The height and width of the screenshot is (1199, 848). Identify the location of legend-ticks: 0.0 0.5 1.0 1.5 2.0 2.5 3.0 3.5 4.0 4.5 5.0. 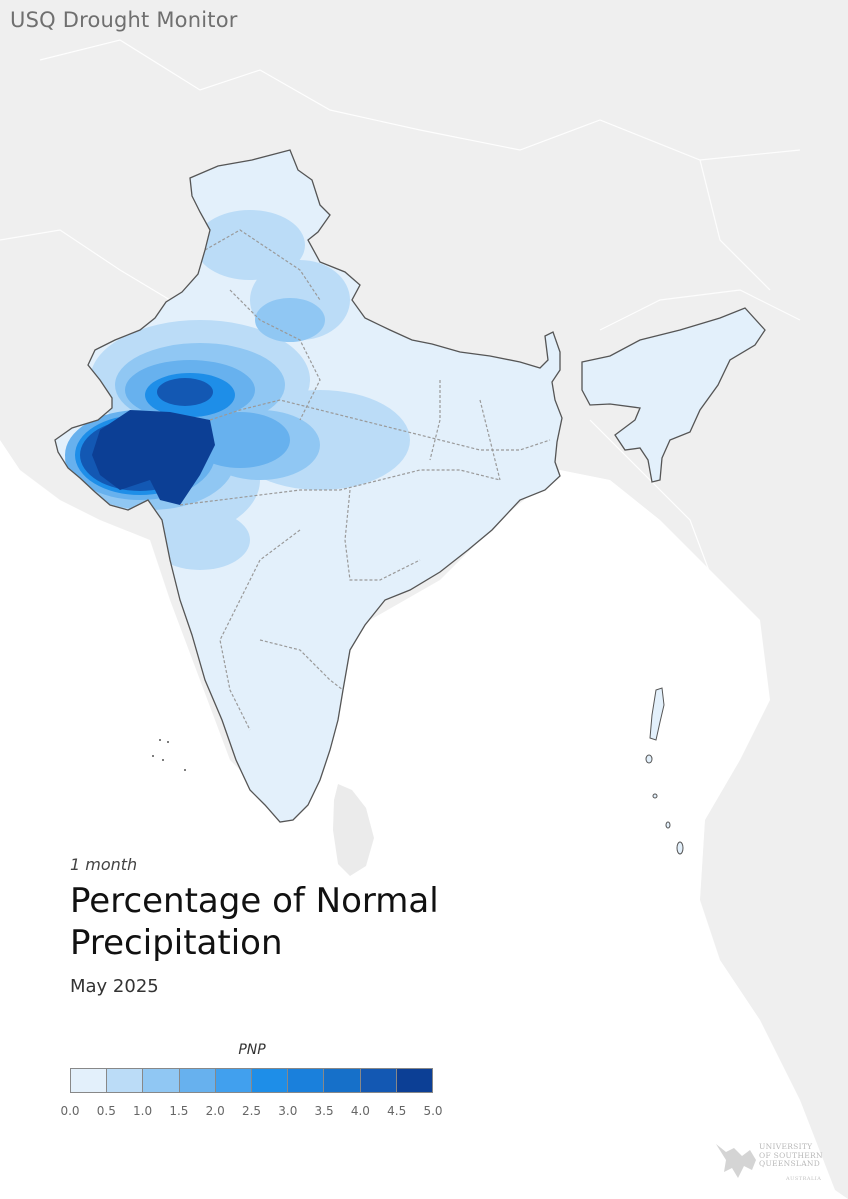
(251, 1112).